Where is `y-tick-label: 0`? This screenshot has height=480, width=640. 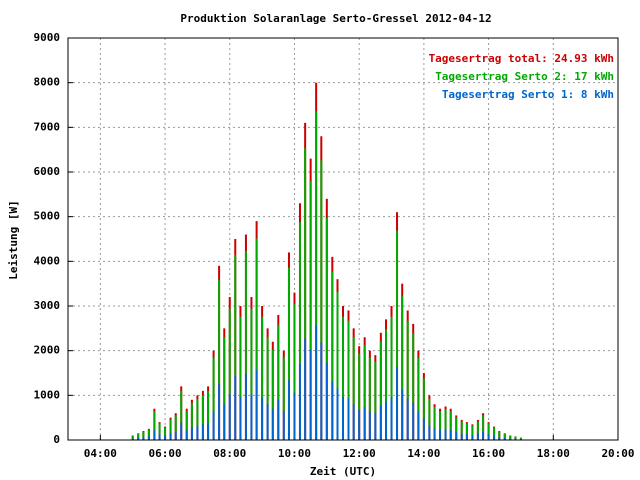 y-tick-label: 0 is located at coordinates (56, 439).